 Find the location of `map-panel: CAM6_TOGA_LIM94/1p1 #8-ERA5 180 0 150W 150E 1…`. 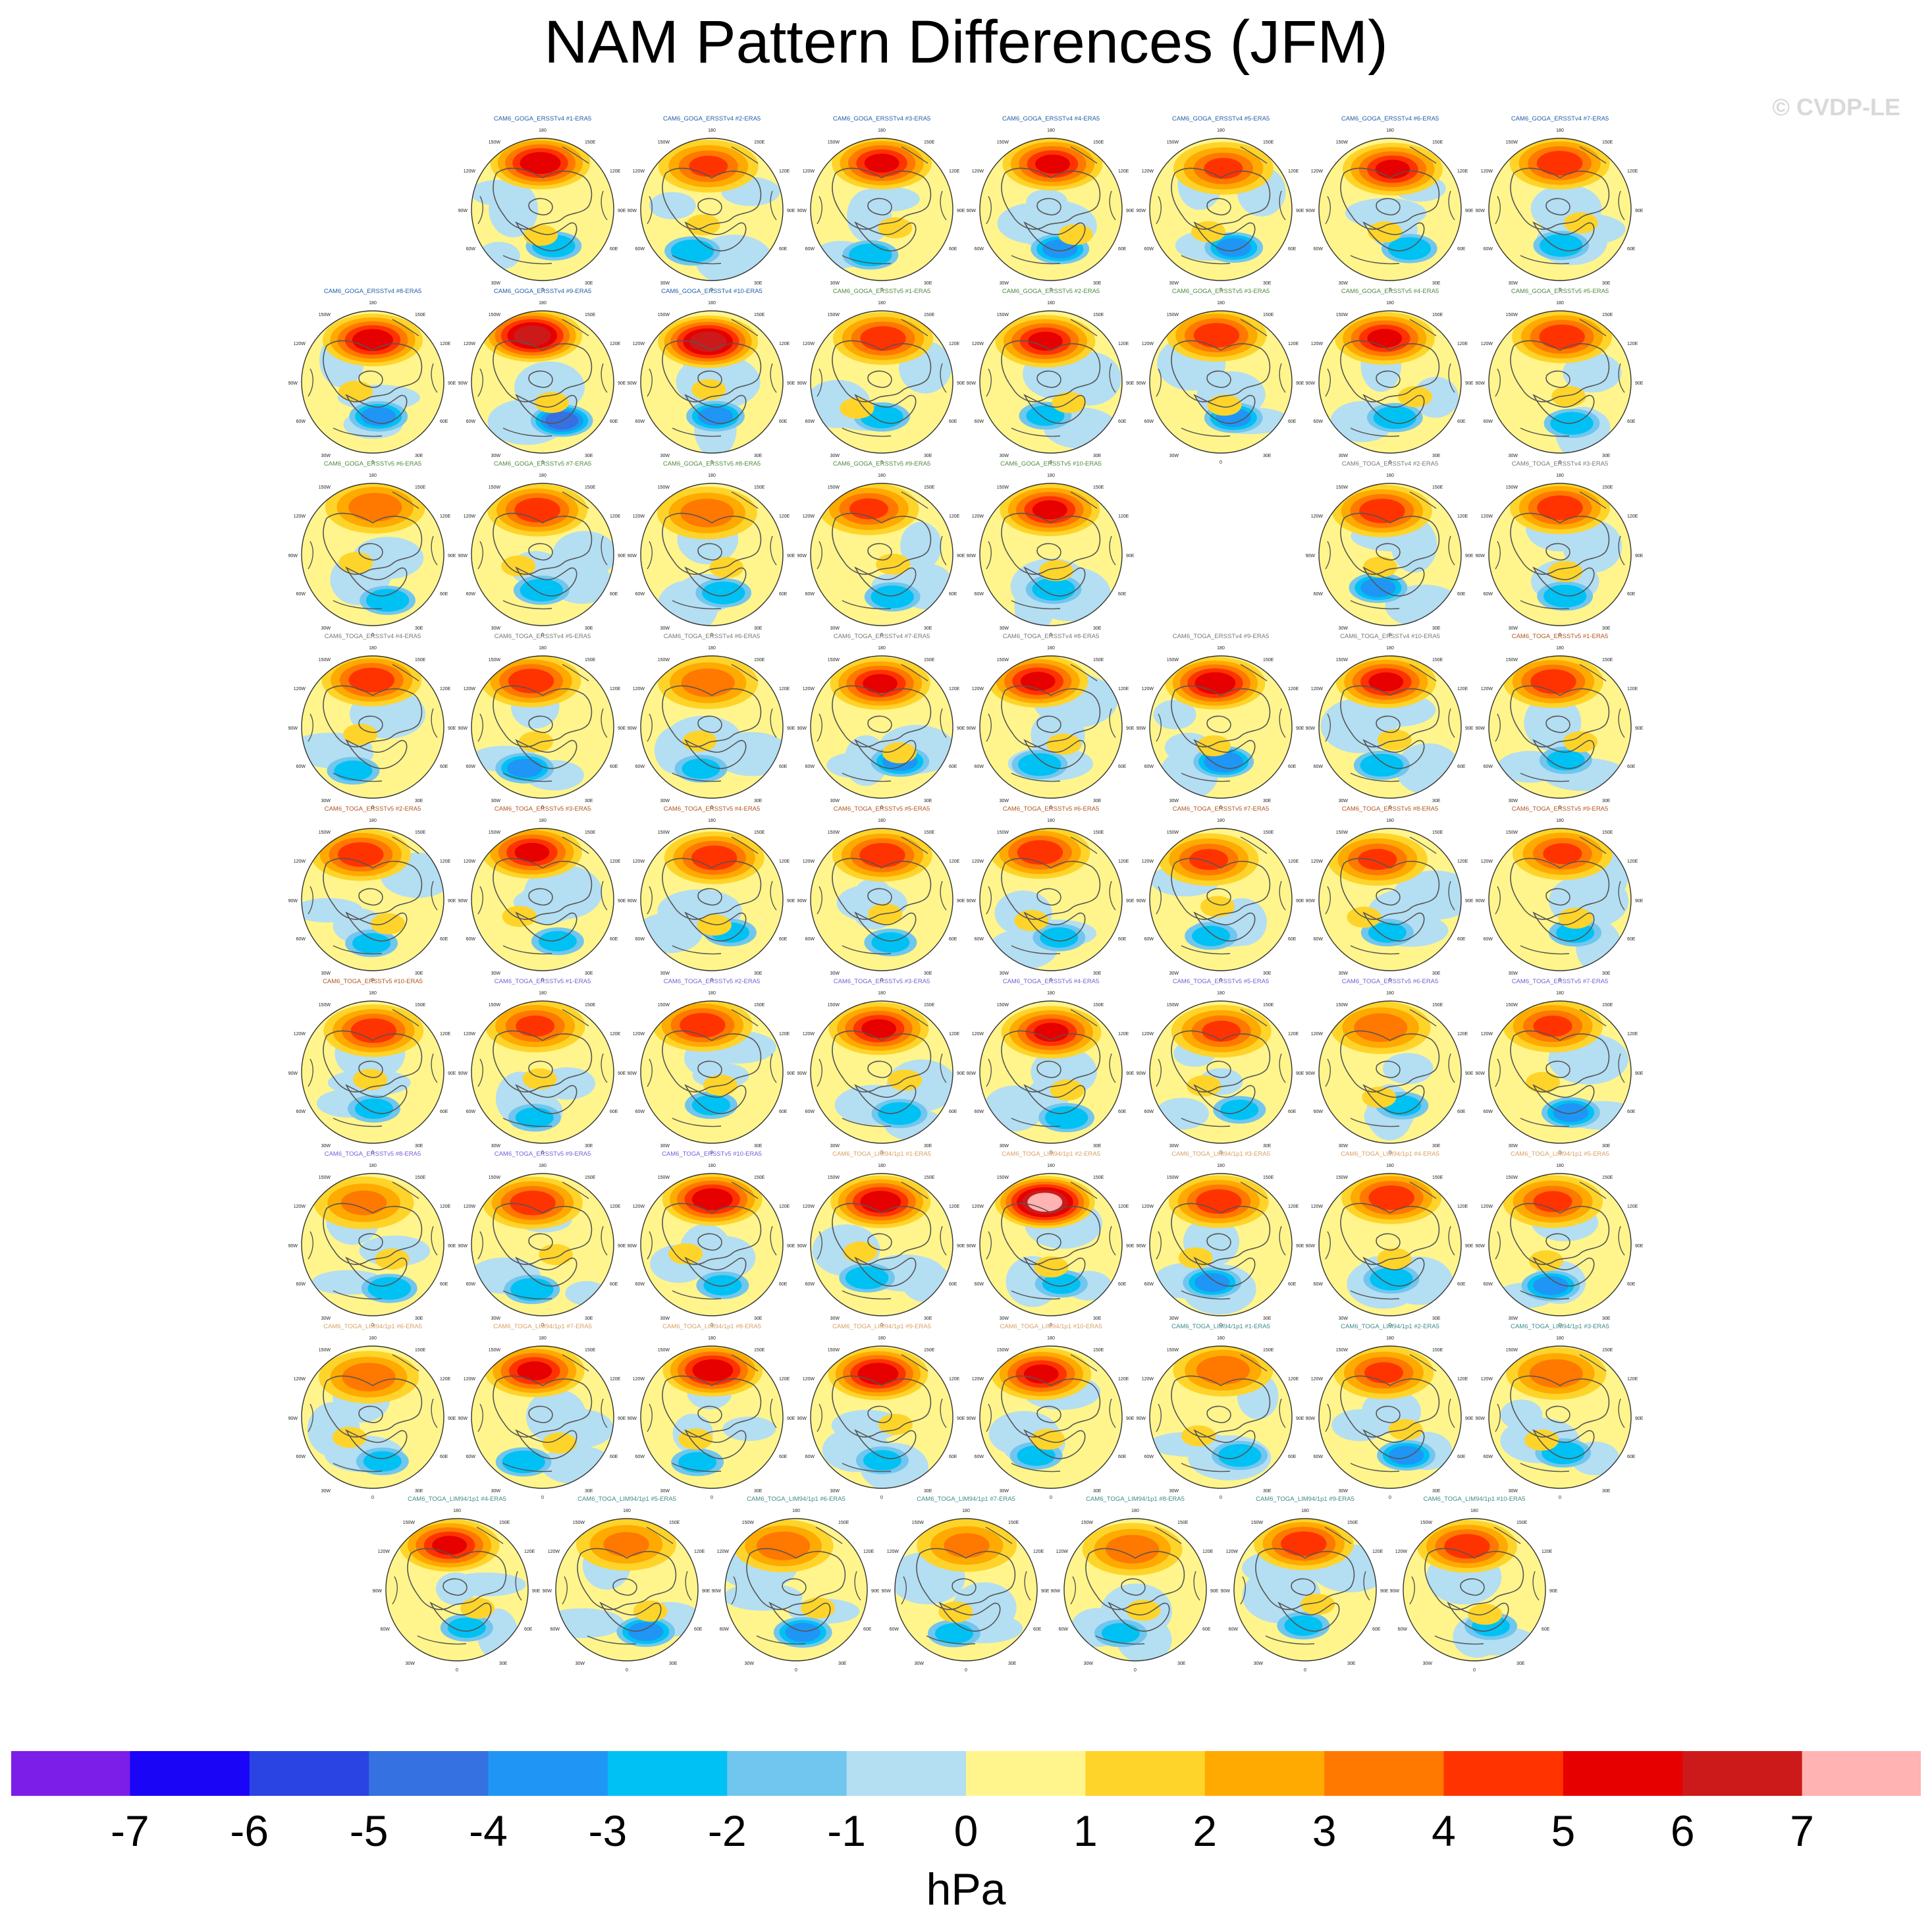

map-panel: CAM6_TOGA_LIM94/1p1 #8-ERA5 180 0 150W 150E 1… is located at coordinates (711, 1411).